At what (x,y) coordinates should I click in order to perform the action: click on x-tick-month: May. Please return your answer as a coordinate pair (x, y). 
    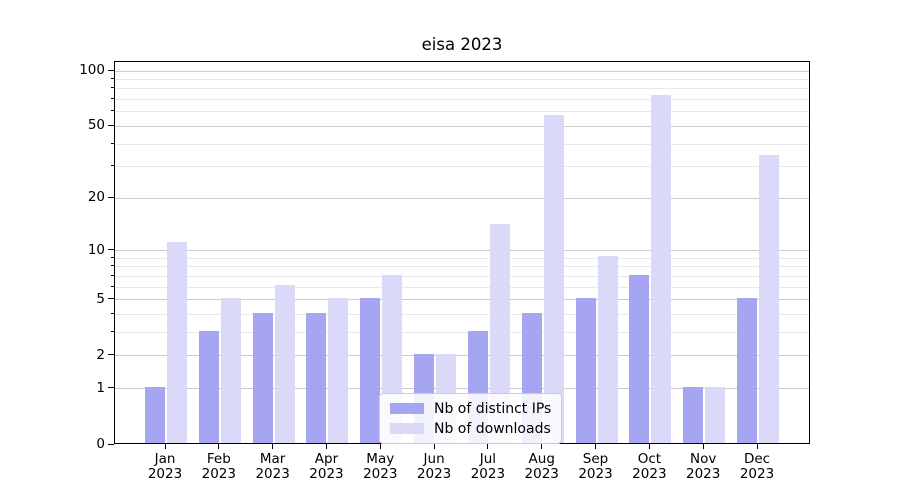
    Looking at the image, I should click on (380, 459).